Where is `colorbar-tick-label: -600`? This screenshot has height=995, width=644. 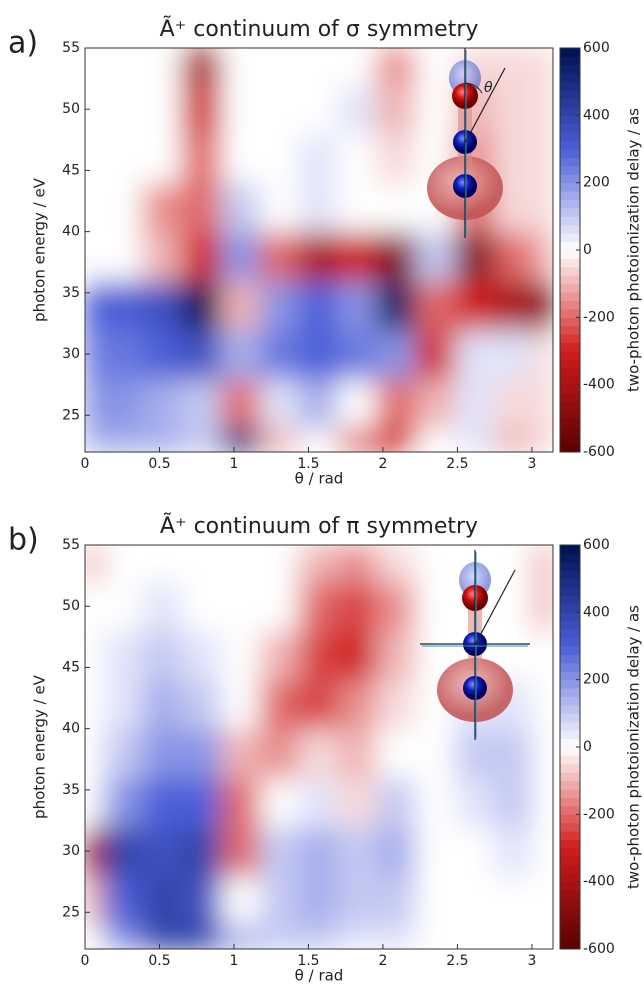 colorbar-tick-label: -600 is located at coordinates (599, 452).